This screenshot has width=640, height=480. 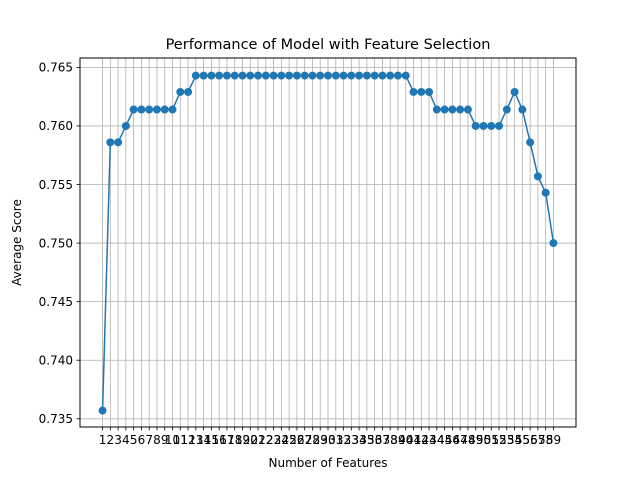 What do you see at coordinates (56, 419) in the screenshot?
I see `y-tick-label: 0.735` at bounding box center [56, 419].